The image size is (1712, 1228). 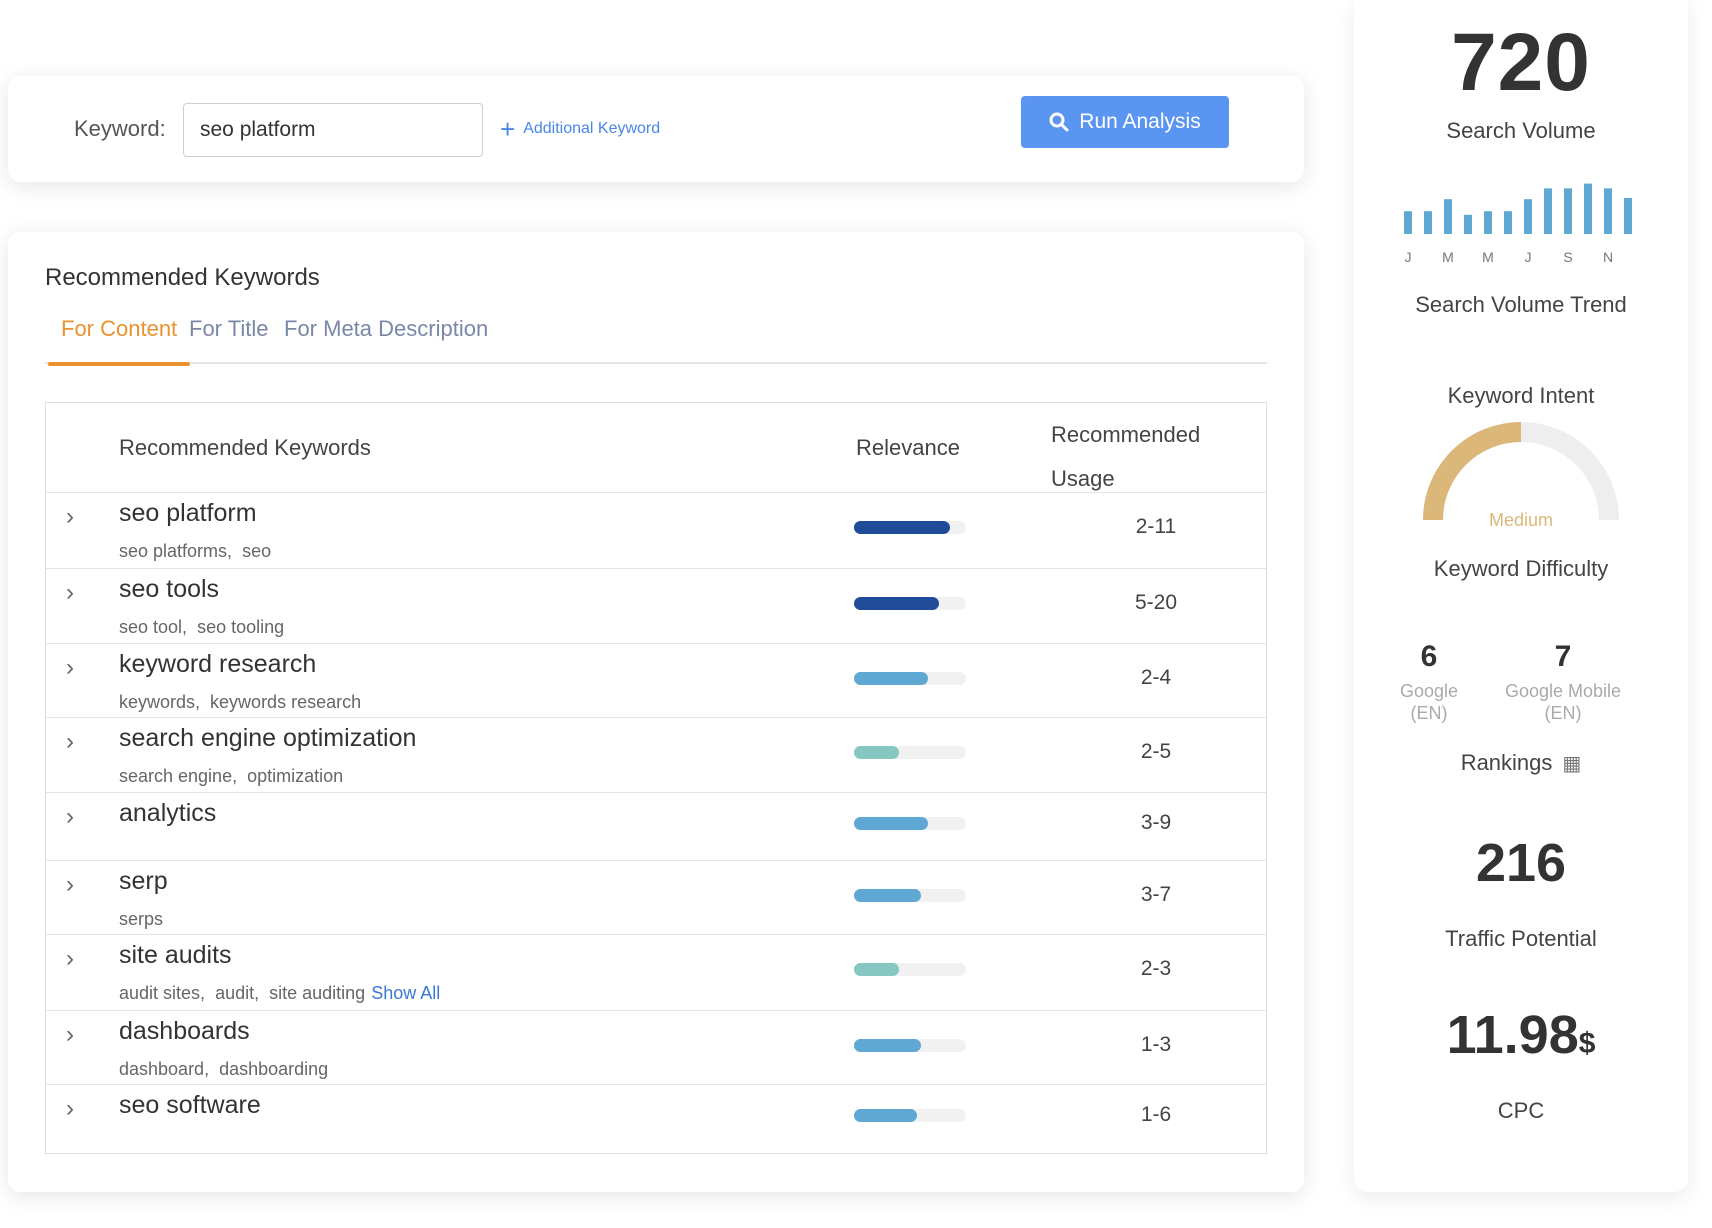 What do you see at coordinates (1521, 938) in the screenshot?
I see `traffic-potential-label: Traffic Potential` at bounding box center [1521, 938].